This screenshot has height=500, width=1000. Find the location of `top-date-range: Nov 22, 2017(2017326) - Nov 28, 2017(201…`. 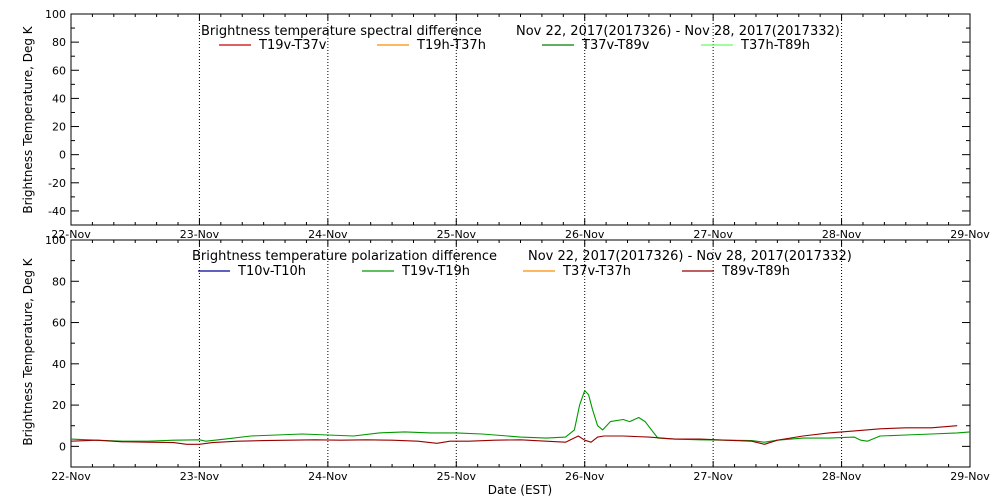

top-date-range: Nov 22, 2017(2017326) - Nov 28, 2017(201… is located at coordinates (678, 31).